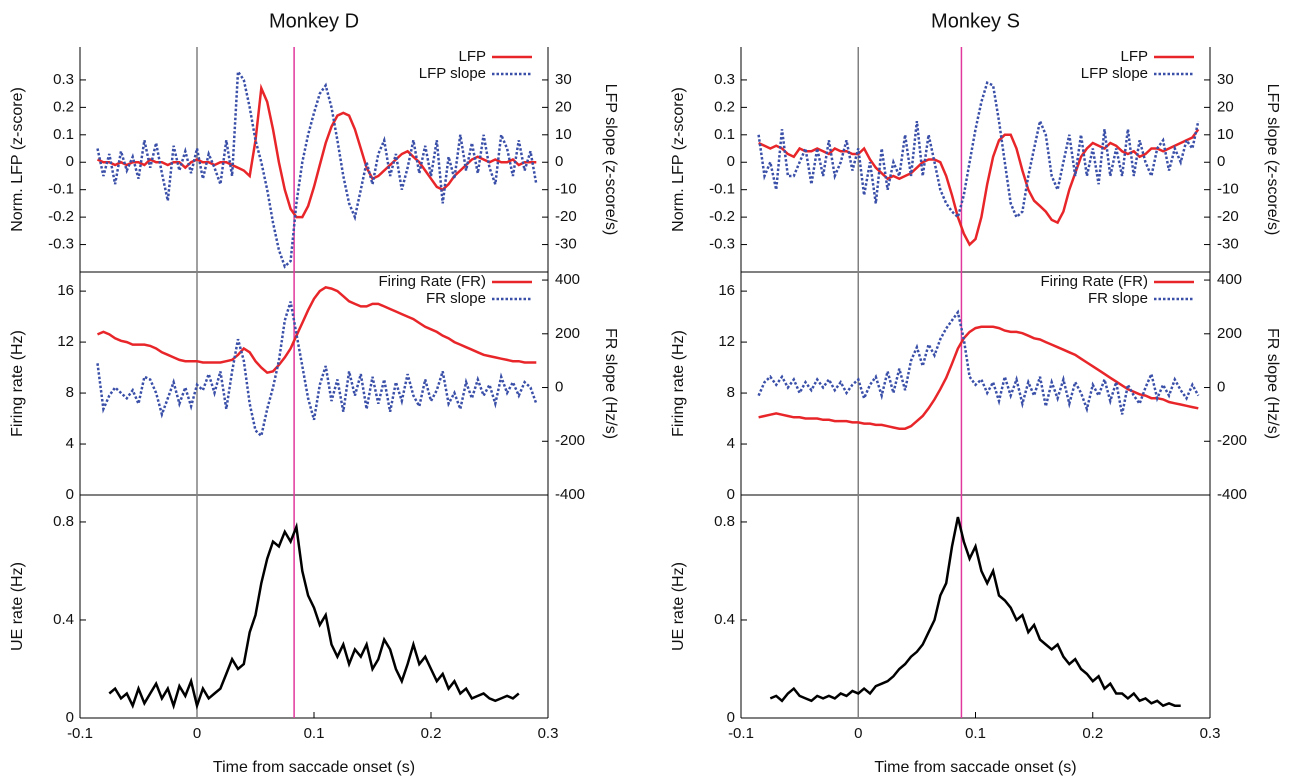  Describe the element at coordinates (975, 21) in the screenshot. I see `chart-title: Monkey S` at that location.